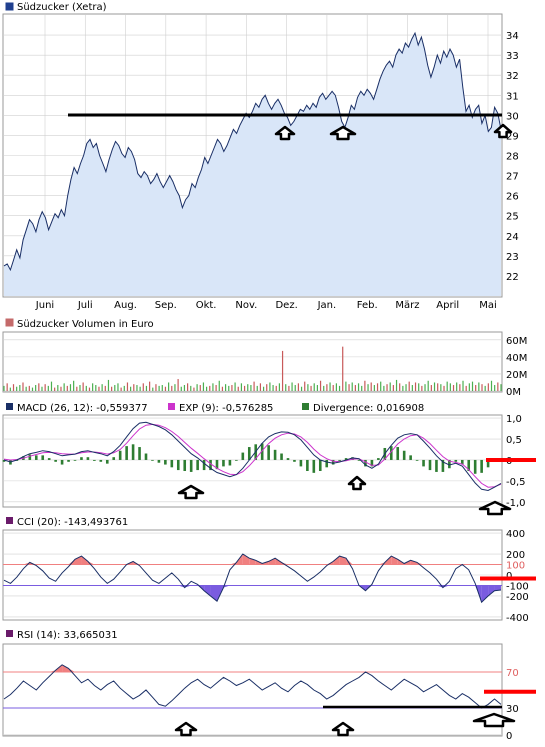 Image resolution: width=545 pixels, height=747 pixels. I want to click on price-x-tick: Feb., so click(367, 305).